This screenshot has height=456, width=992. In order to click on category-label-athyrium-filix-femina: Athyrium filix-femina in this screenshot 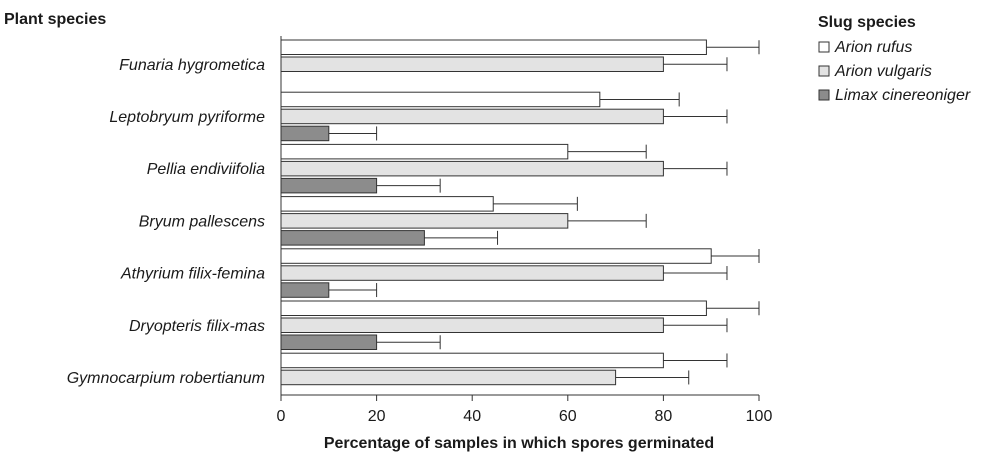, I will do `click(192, 274)`.